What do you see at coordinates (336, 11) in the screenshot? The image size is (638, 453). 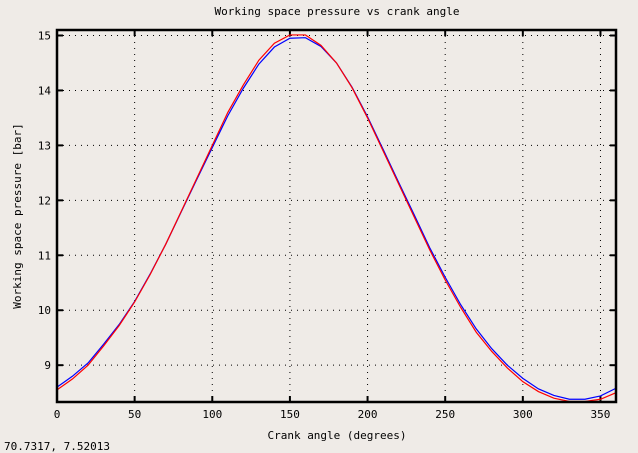 I see `chart-title: Working space pressure vs crank angle` at bounding box center [336, 11].